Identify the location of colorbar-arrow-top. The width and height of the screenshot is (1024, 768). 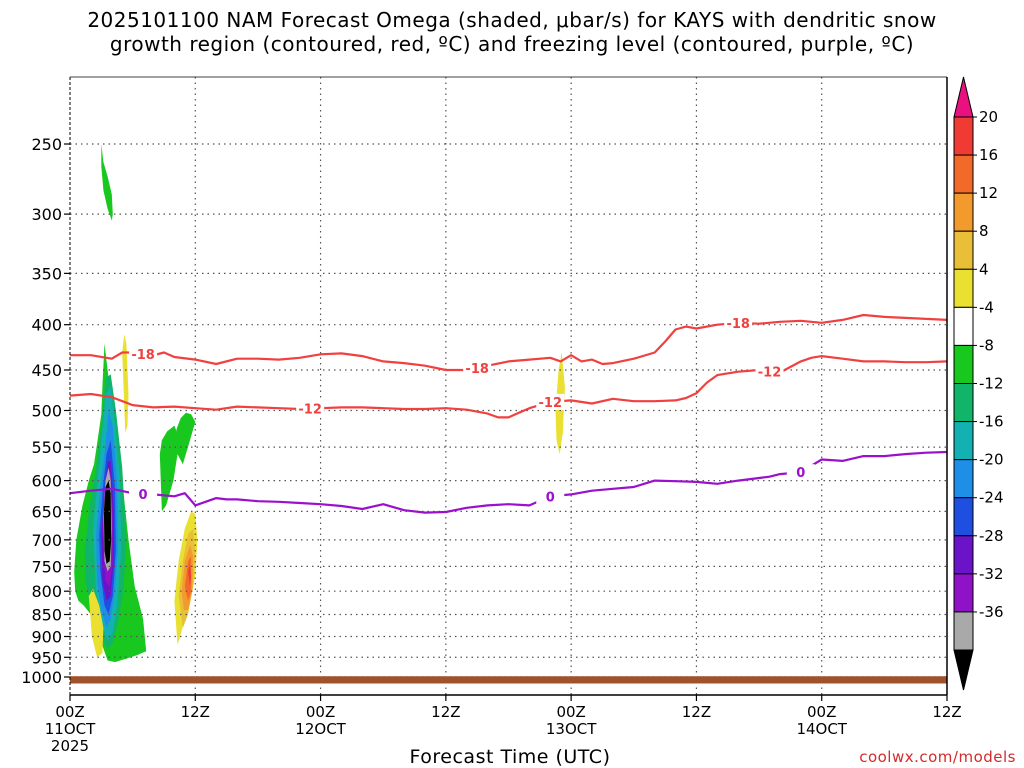
(963, 97).